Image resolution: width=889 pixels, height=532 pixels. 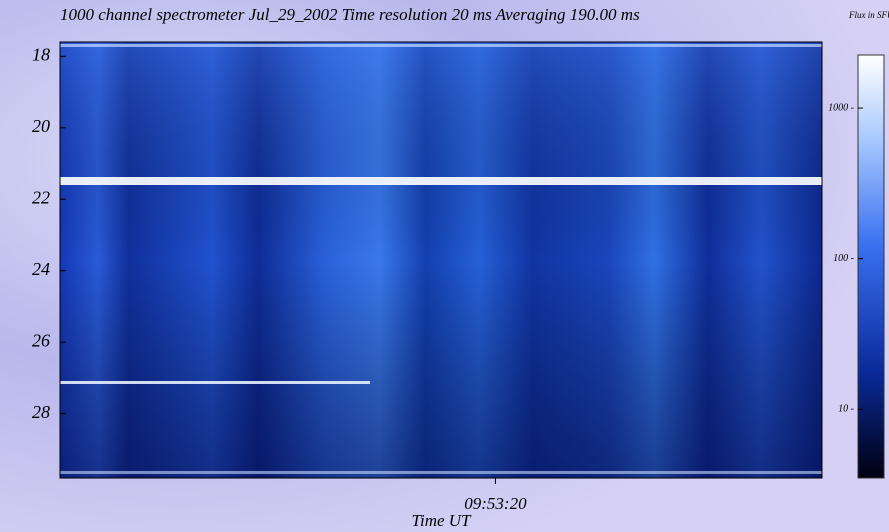 What do you see at coordinates (41, 412) in the screenshot?
I see `y-tick-label: 28` at bounding box center [41, 412].